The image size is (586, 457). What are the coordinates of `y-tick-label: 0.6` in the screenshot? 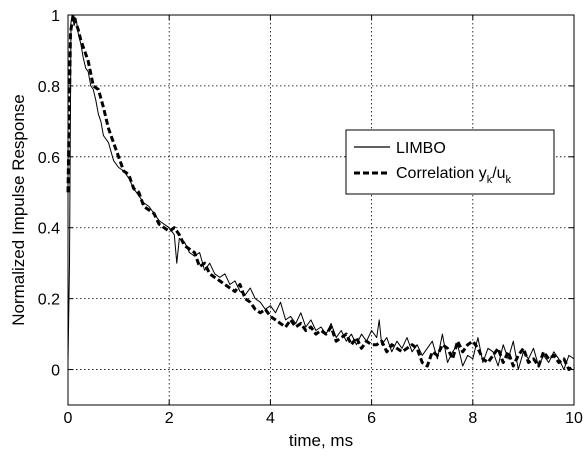 It's located at (49, 158).